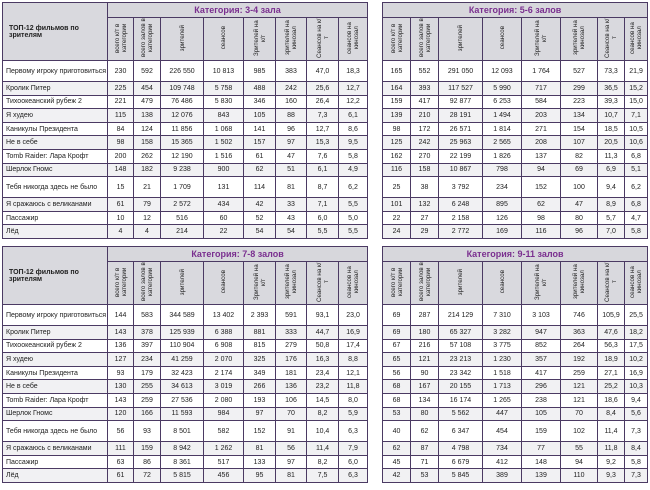 The image size is (650, 490). Describe the element at coordinates (460, 231) in the screenshot. I see `table-cell: 2 772` at that location.